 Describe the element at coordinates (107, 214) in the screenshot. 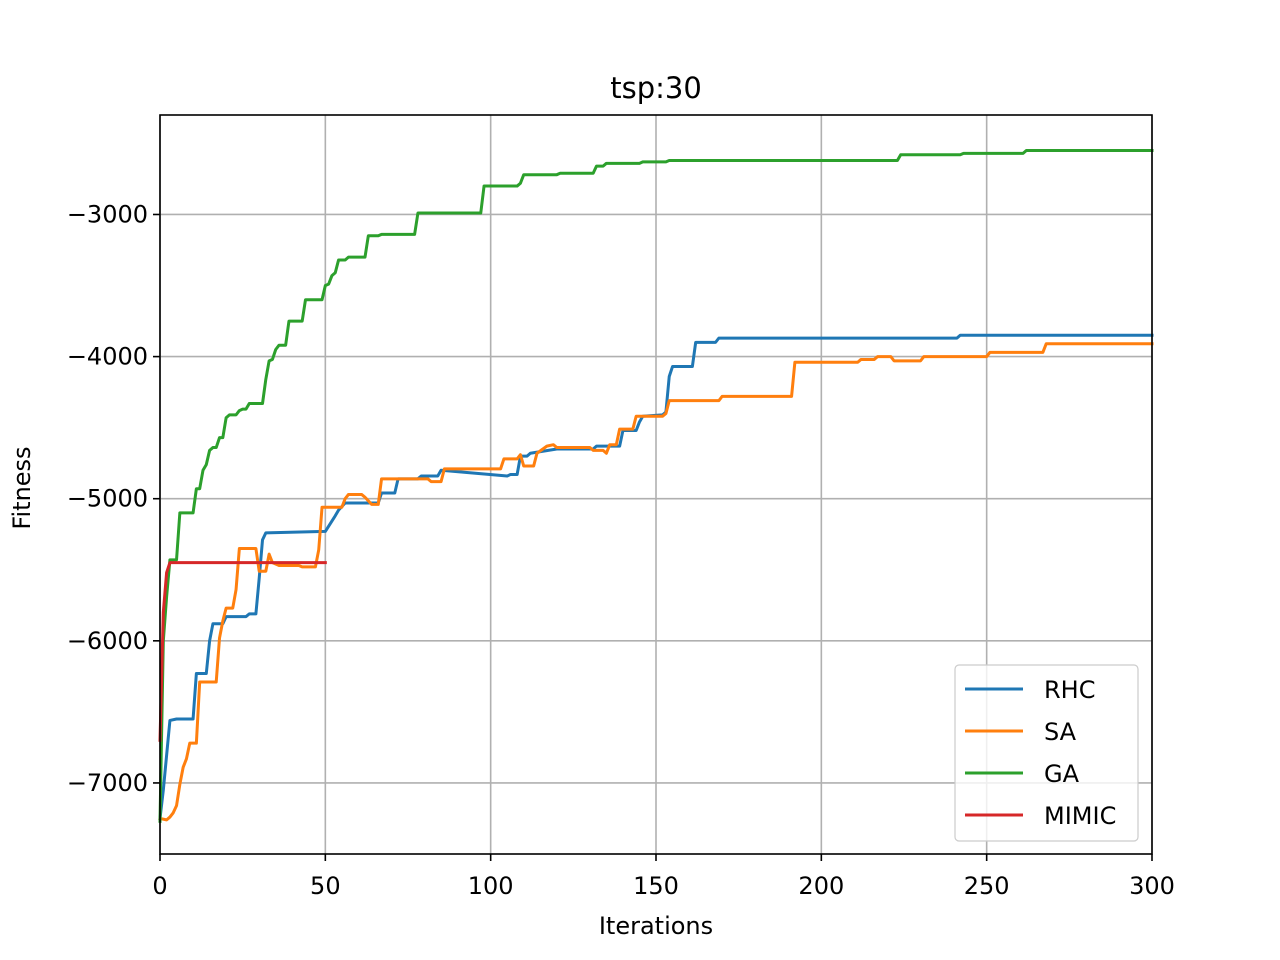

I see `y-tick-label: −3000` at that location.